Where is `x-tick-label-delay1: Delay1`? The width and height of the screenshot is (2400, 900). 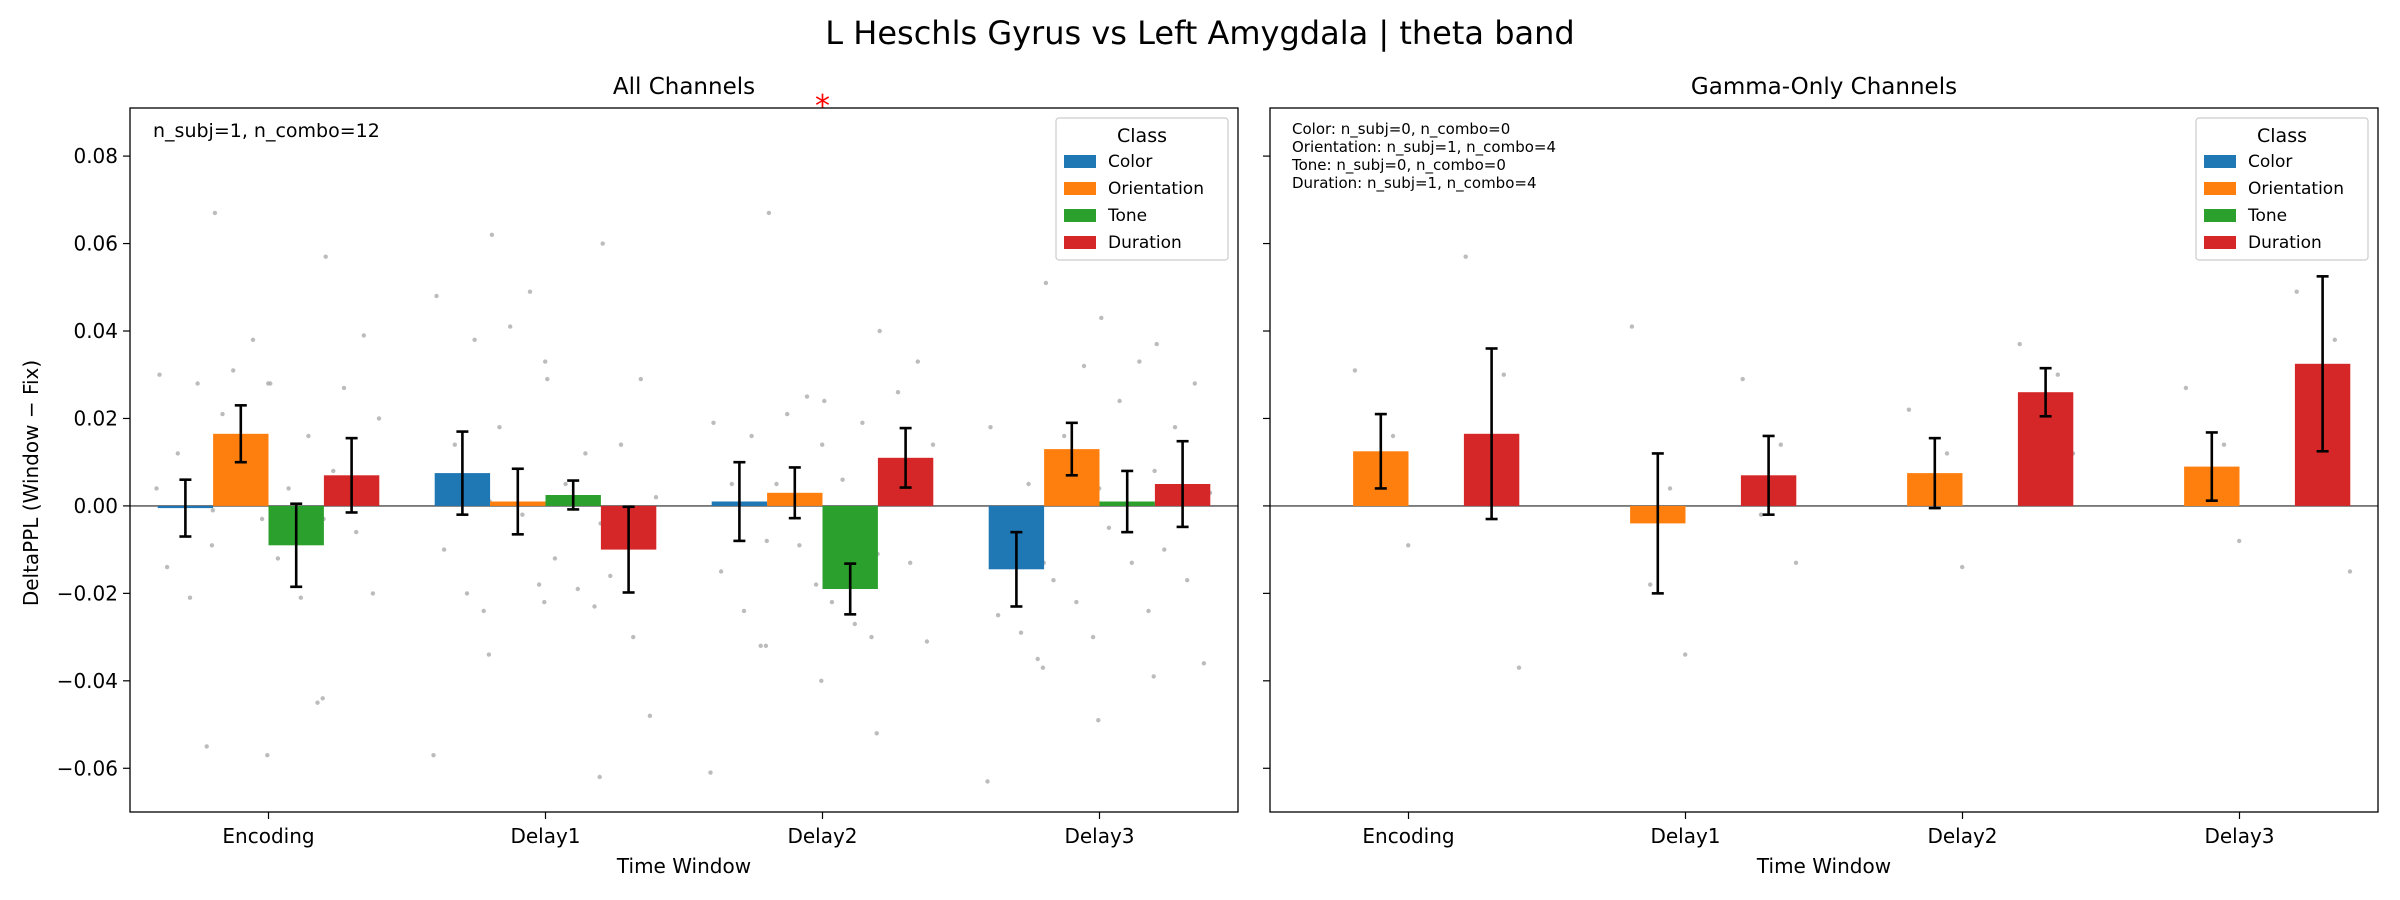
x-tick-label-delay1: Delay1 is located at coordinates (1685, 836).